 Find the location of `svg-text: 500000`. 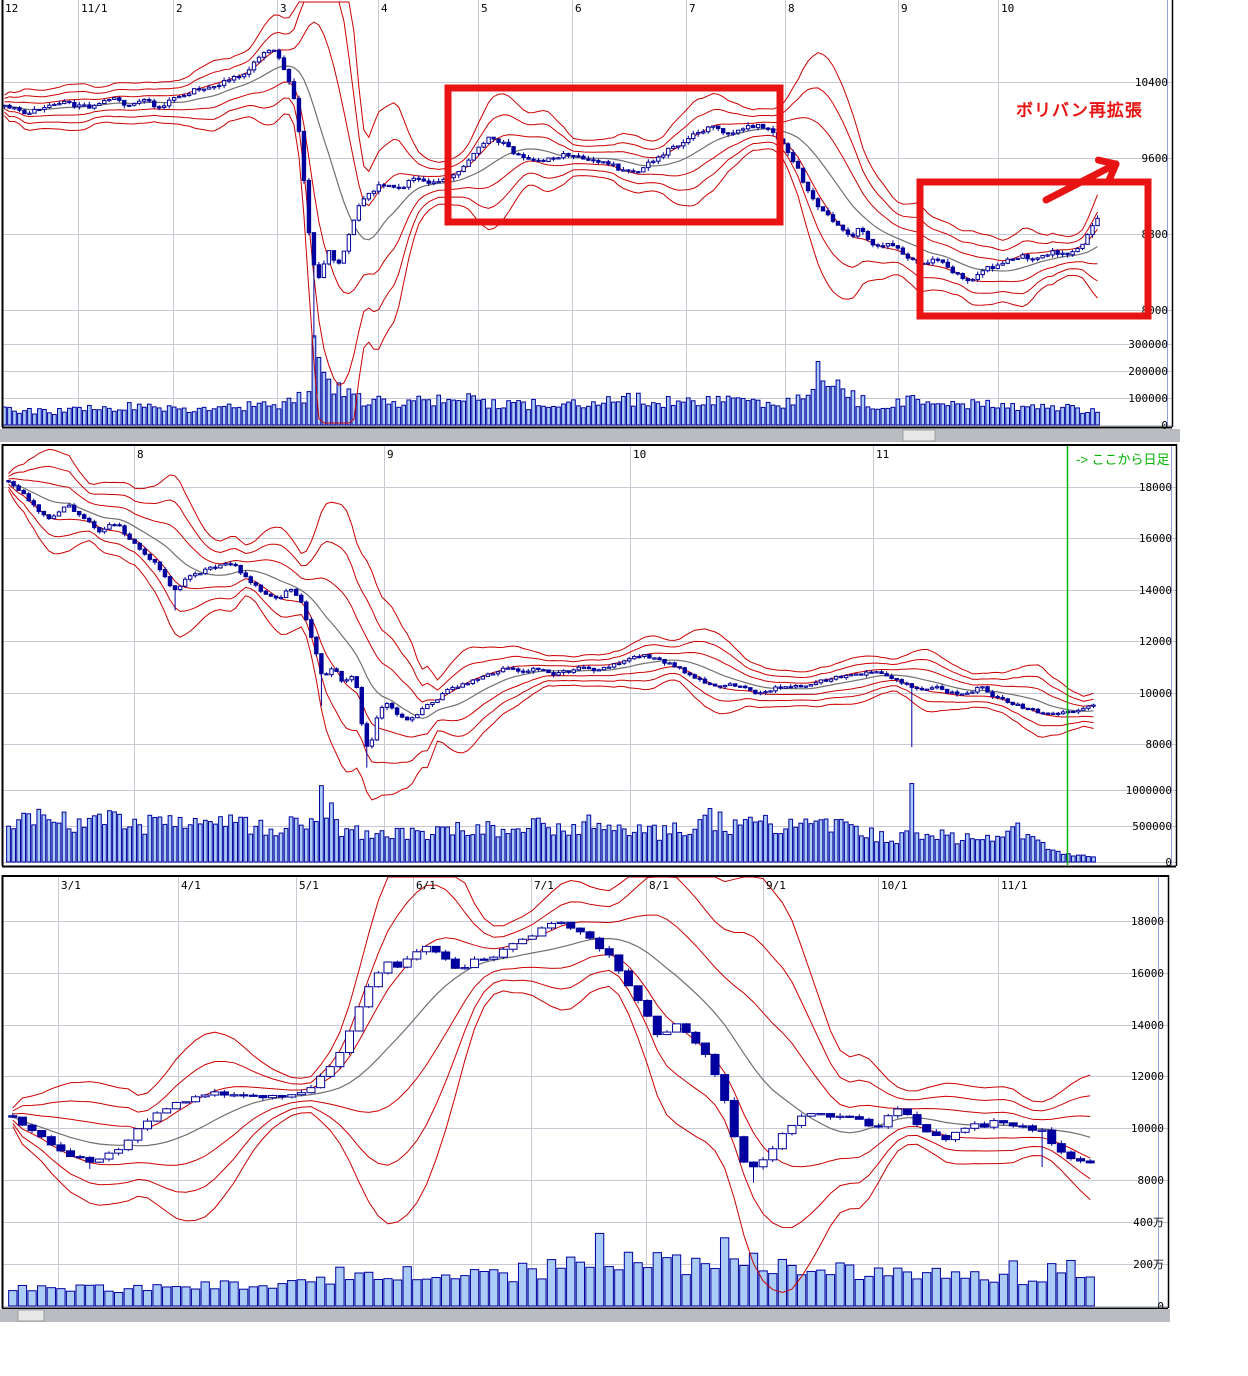

svg-text: 500000 is located at coordinates (1152, 826).